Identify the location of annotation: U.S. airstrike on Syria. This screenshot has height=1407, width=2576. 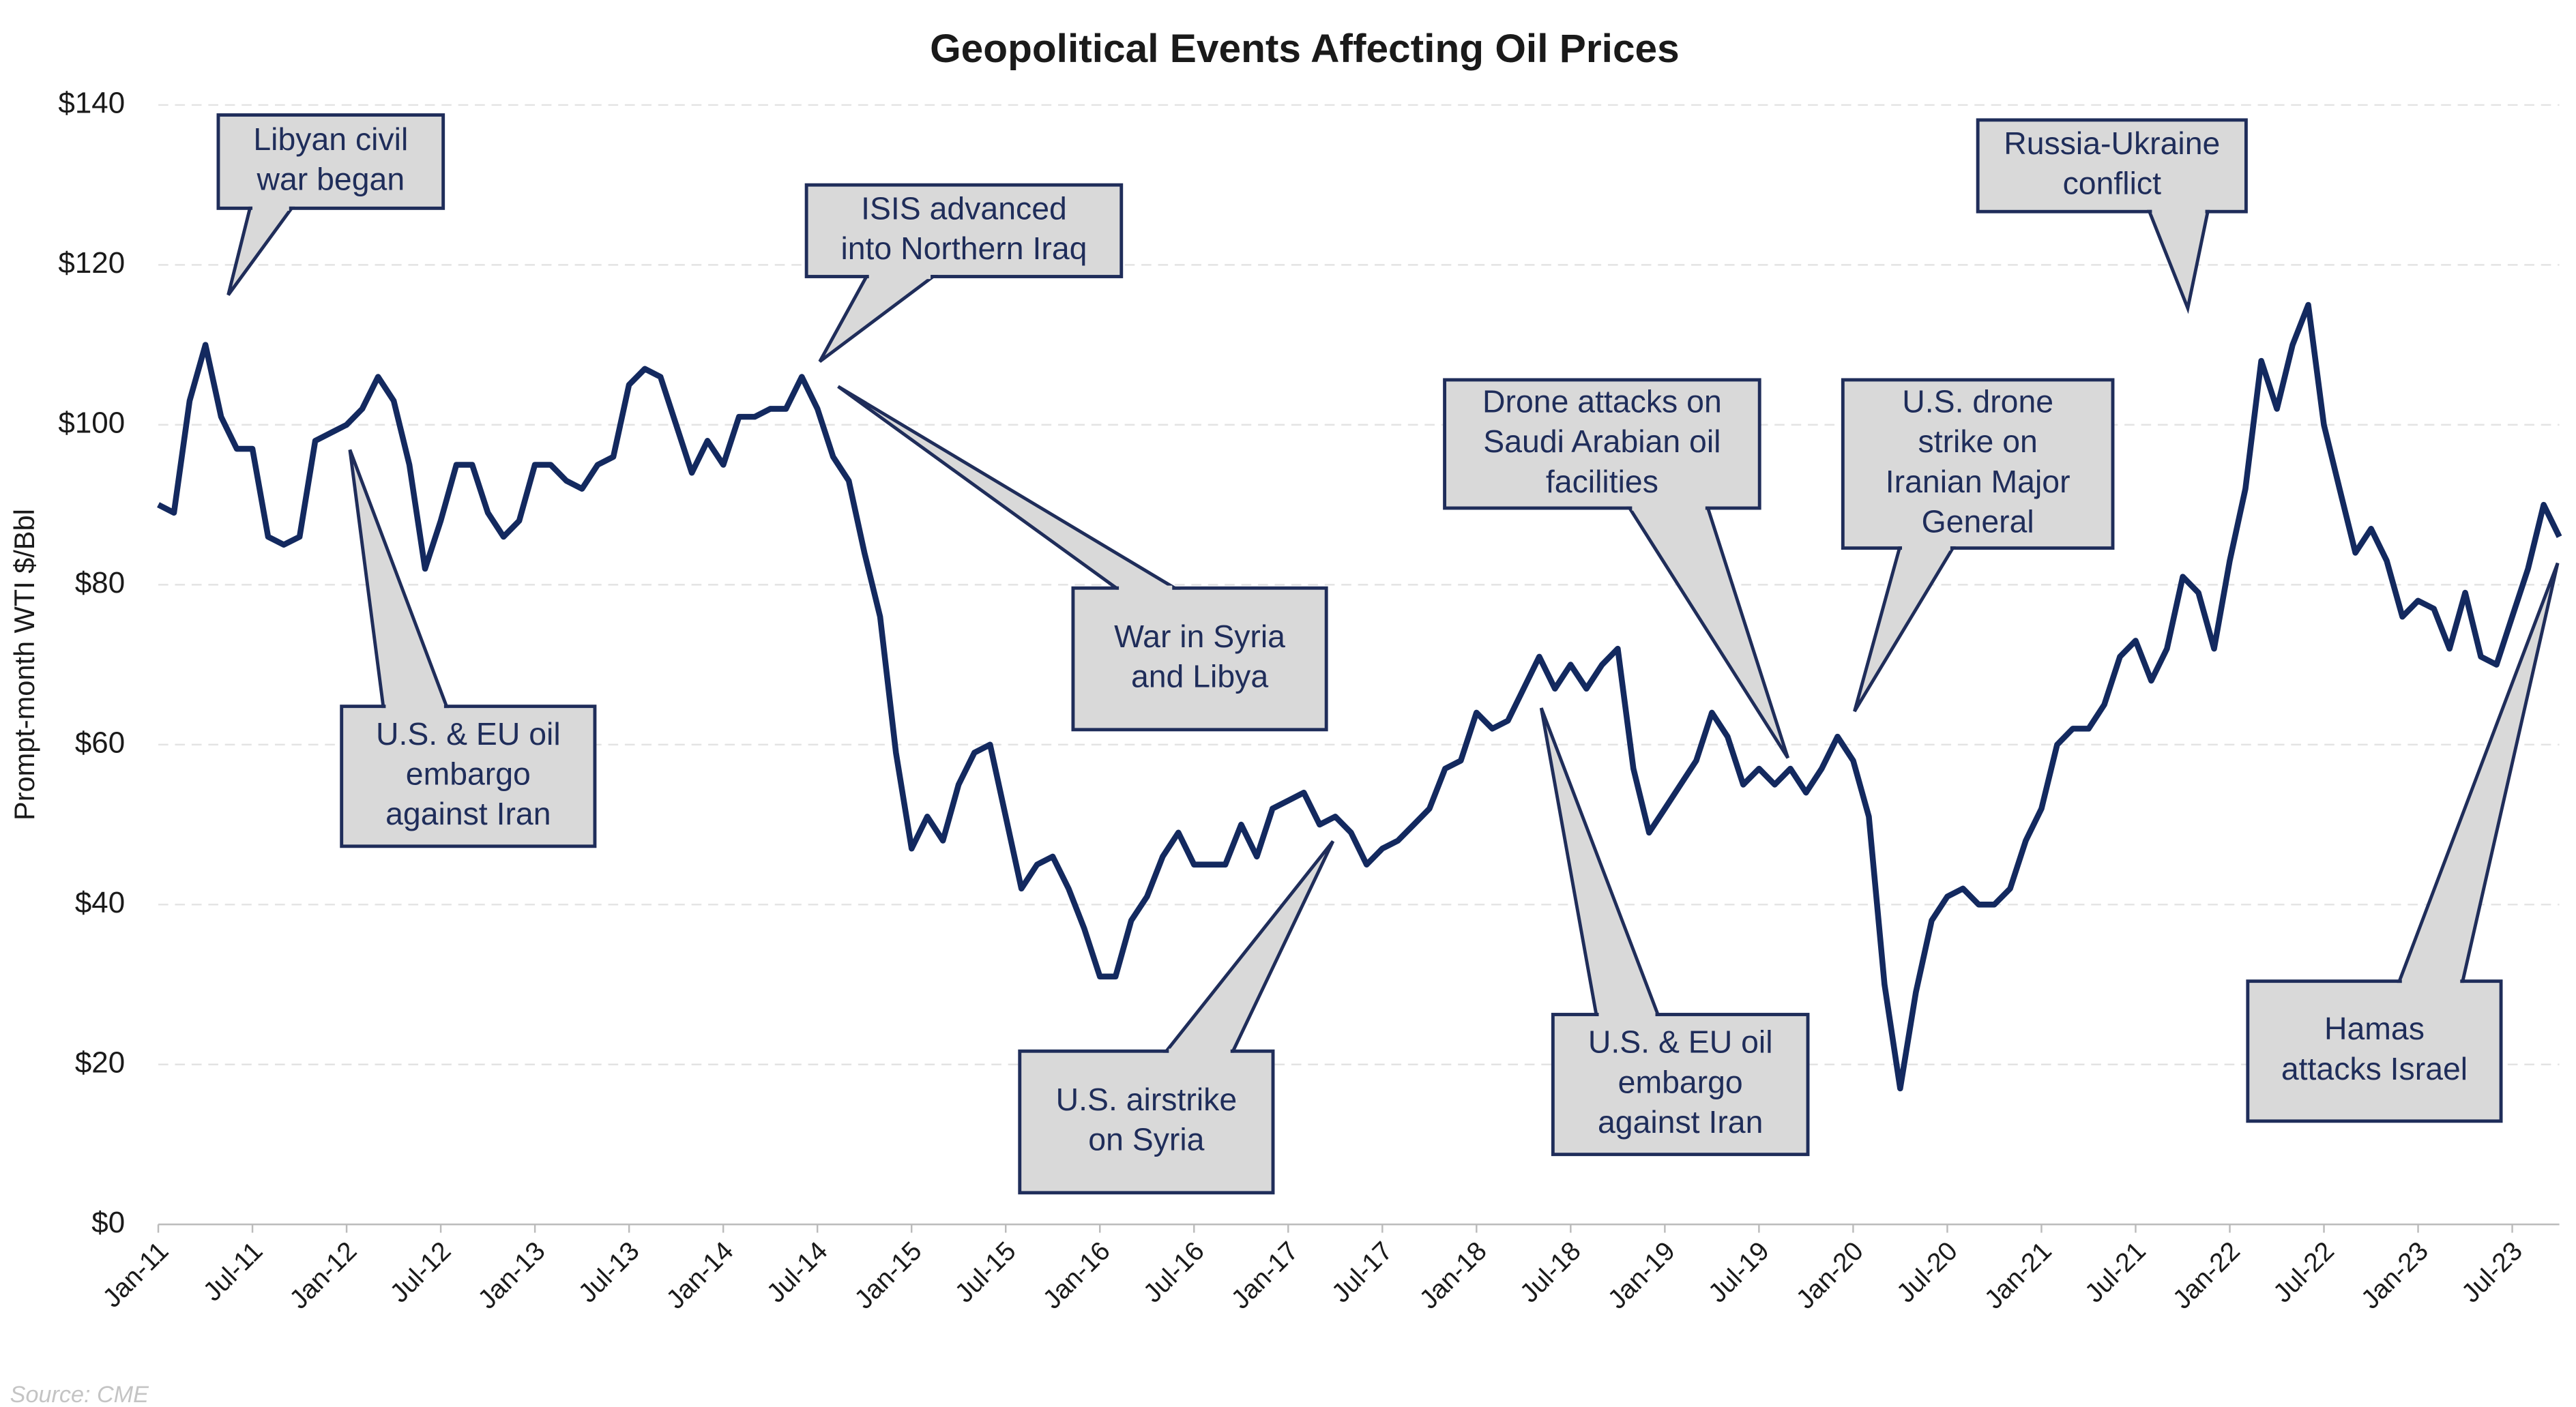
(1176, 1017).